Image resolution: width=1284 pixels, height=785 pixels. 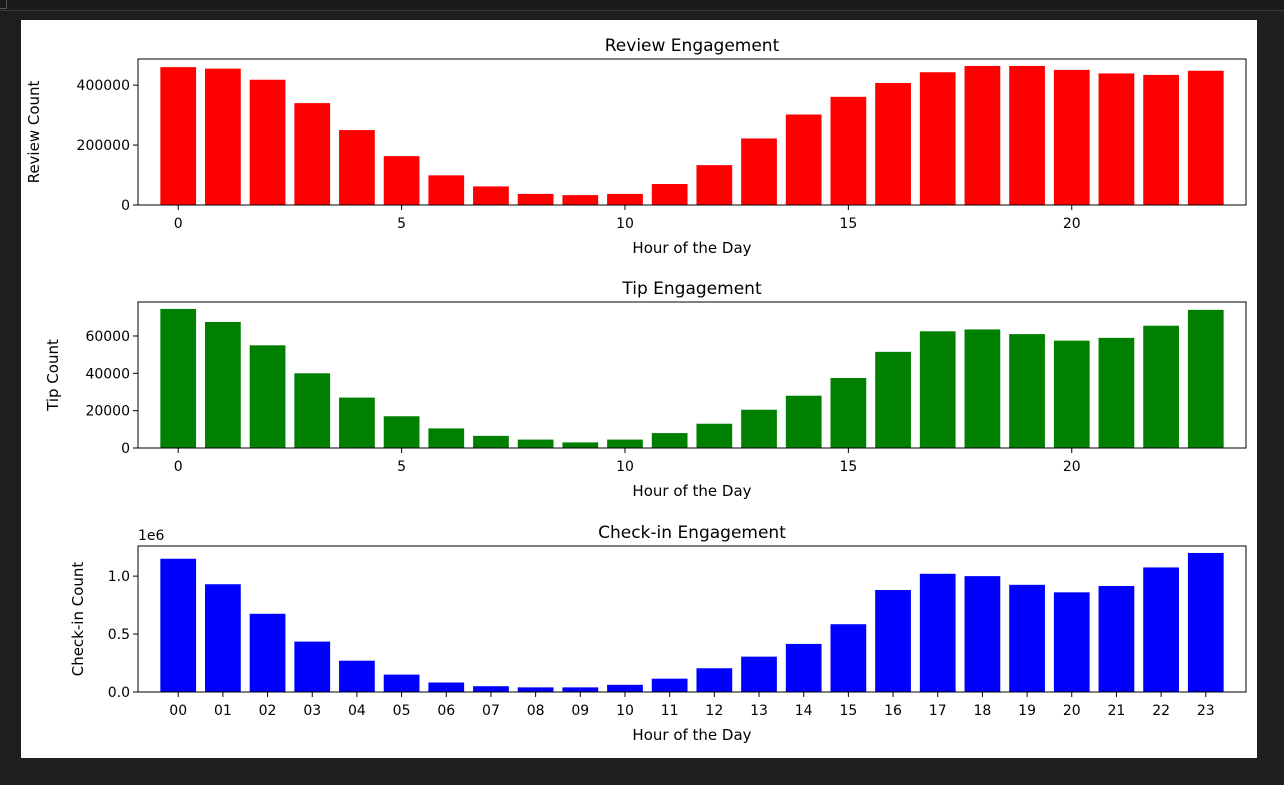 I want to click on tip-x-tick-label: 10, so click(x=625, y=467).